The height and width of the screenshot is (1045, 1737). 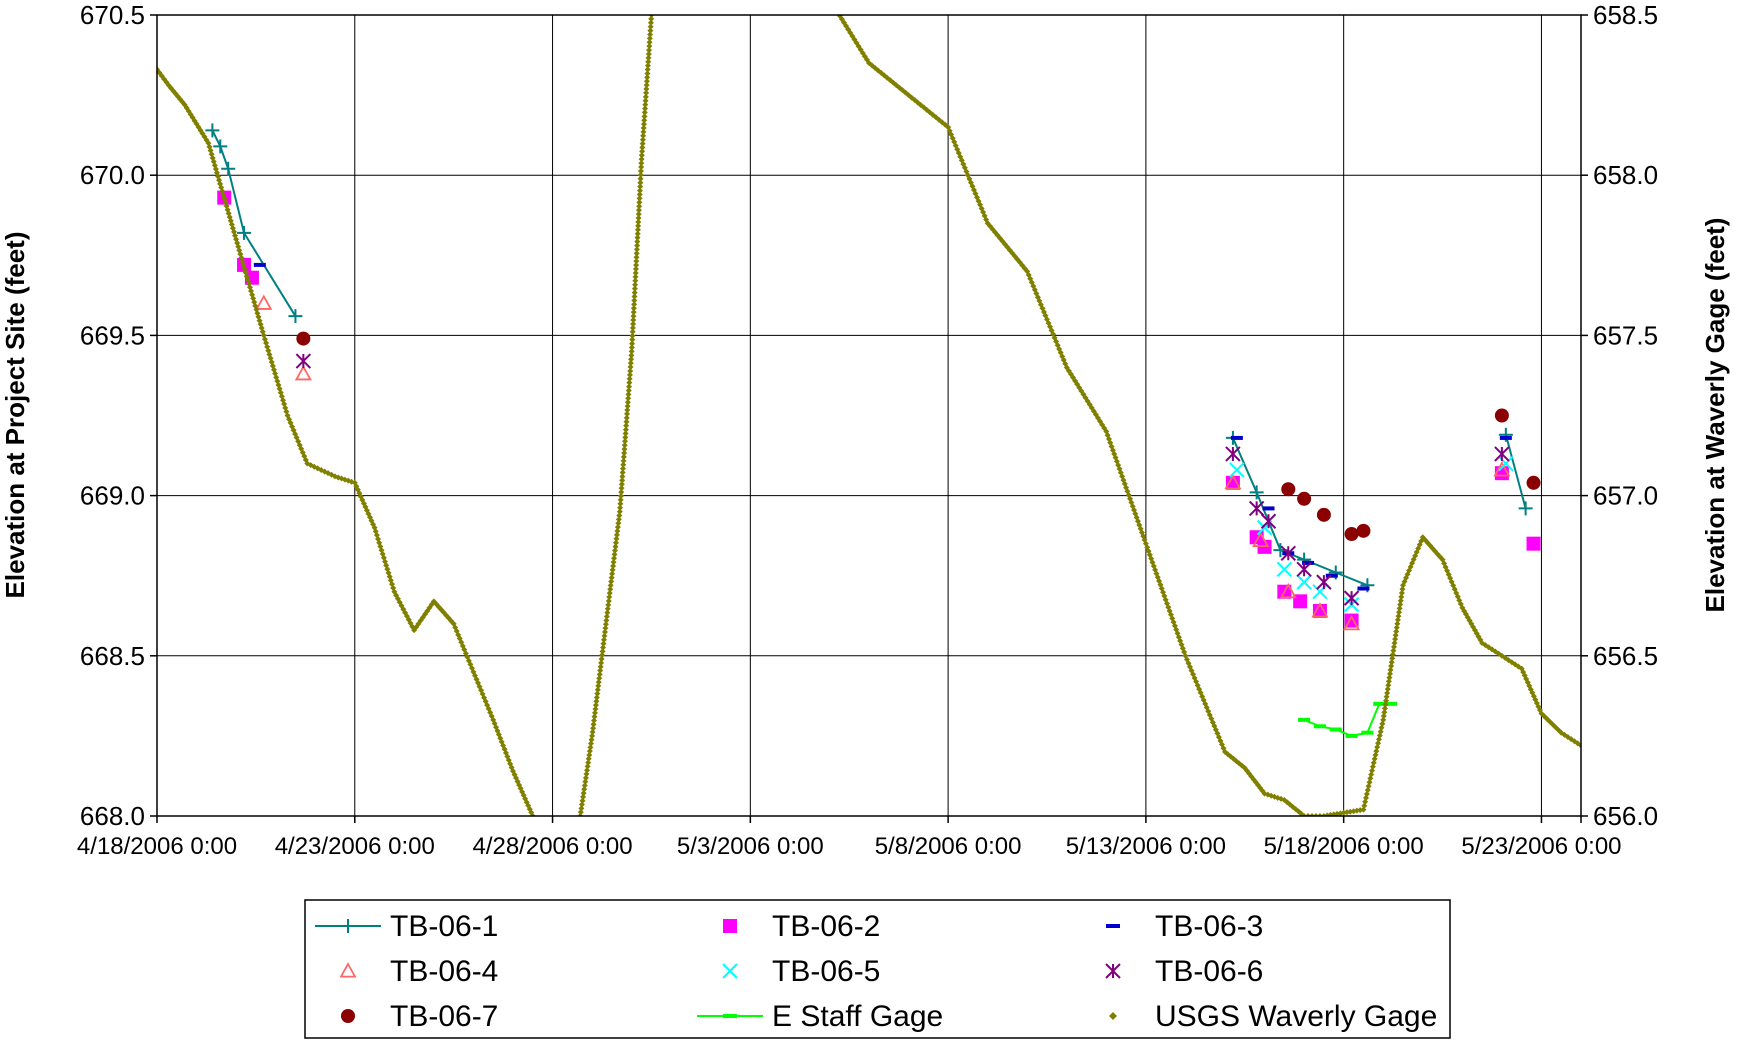 What do you see at coordinates (826, 926) in the screenshot?
I see `legend-label: TB-06-2` at bounding box center [826, 926].